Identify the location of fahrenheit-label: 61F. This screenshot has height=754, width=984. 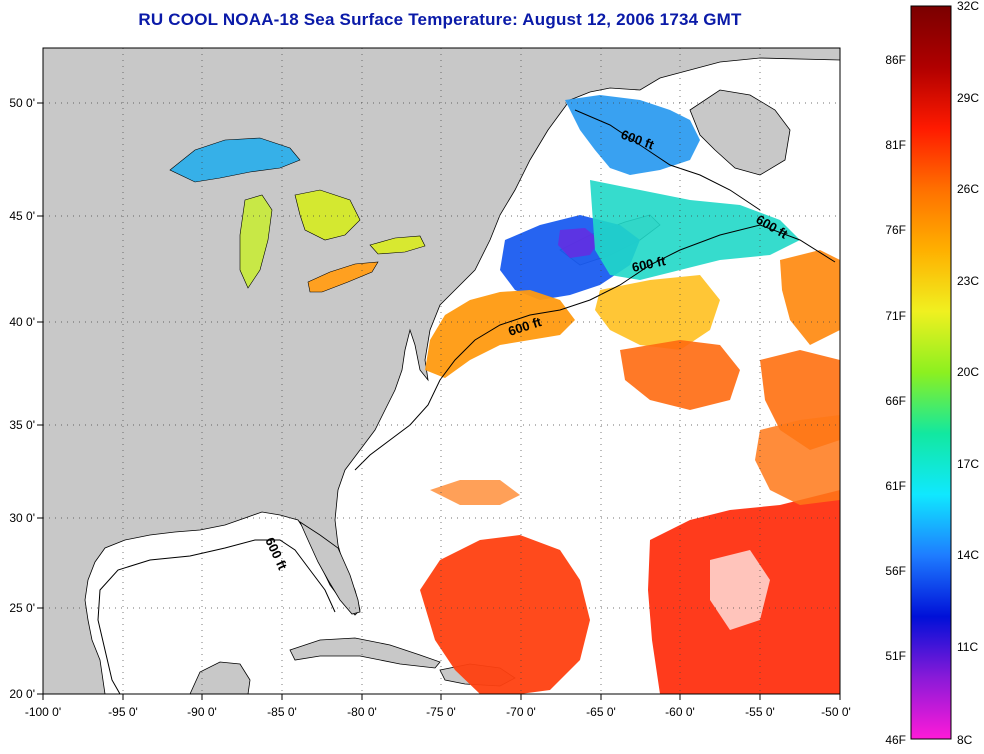
(895, 486).